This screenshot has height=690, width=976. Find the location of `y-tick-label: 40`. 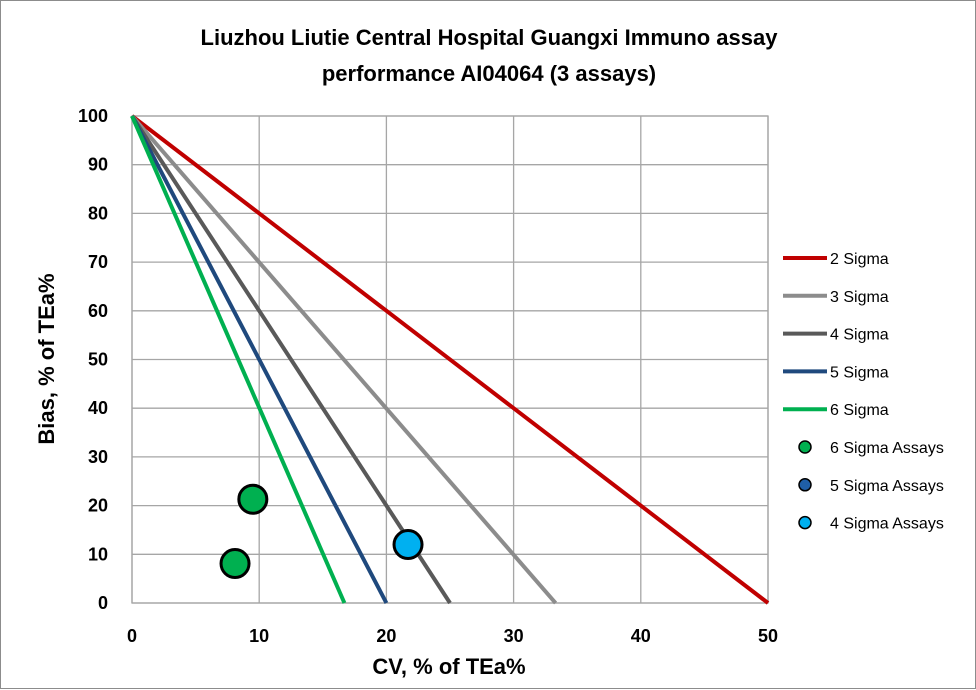

y-tick-label: 40 is located at coordinates (98, 408).